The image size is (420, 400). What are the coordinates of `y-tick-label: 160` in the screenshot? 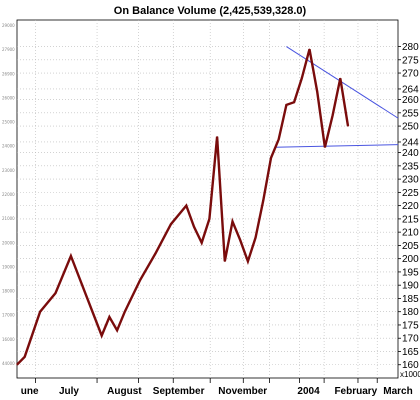 It's located at (410, 365).